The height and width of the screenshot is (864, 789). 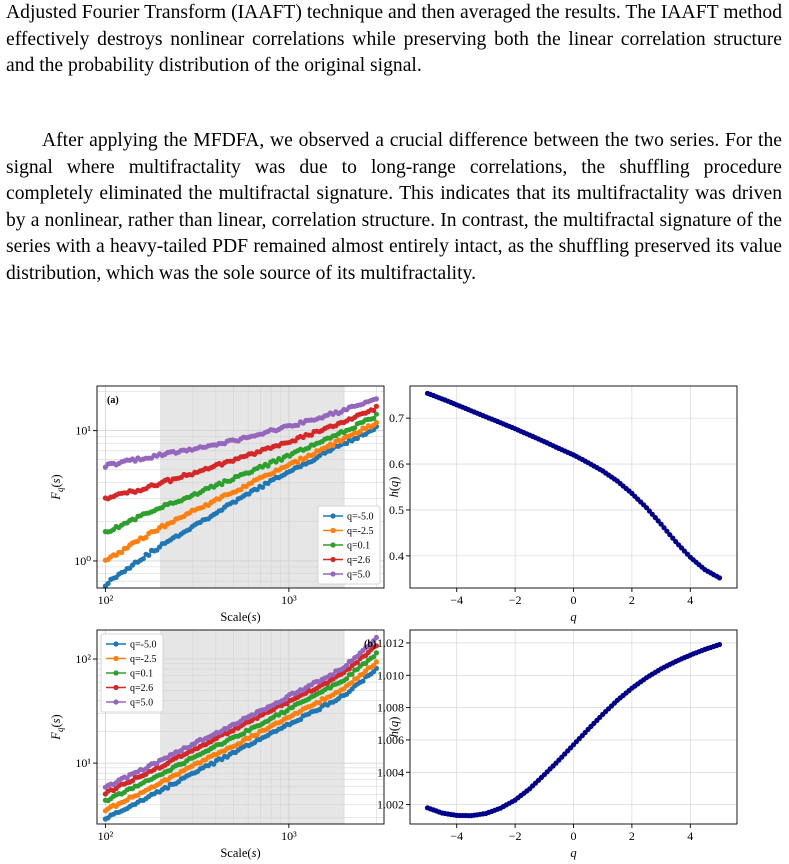 I want to click on series-q=5.0, so click(x=240, y=433).